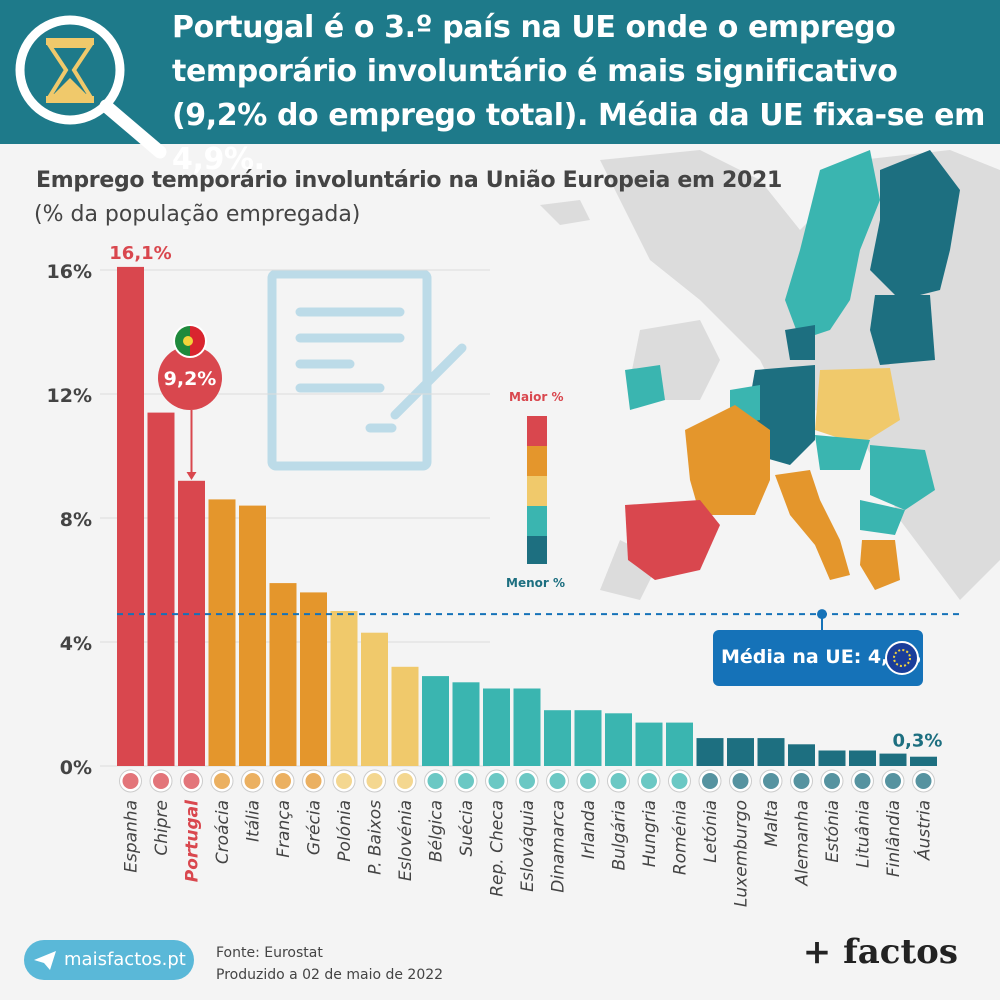  Describe the element at coordinates (193, 840) in the screenshot. I see `x-tick-label: Portugal` at that location.